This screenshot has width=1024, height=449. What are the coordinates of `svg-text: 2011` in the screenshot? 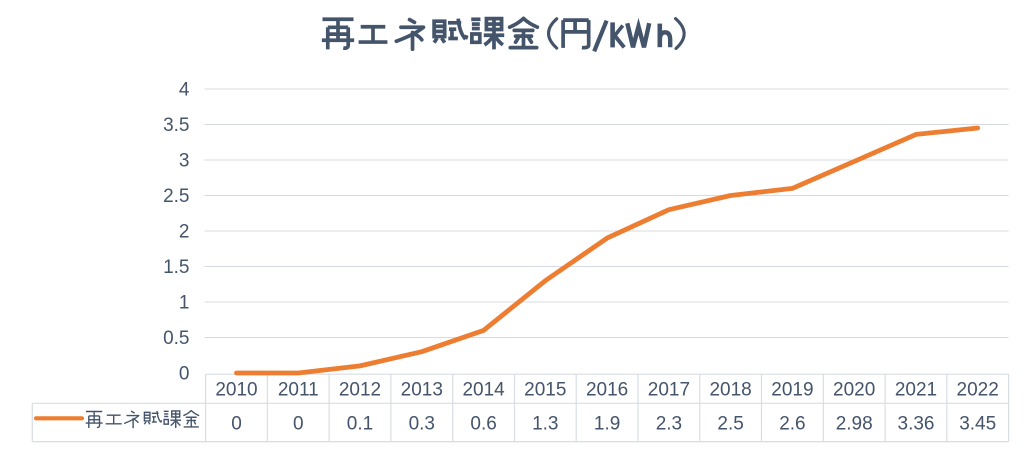 It's located at (298, 390).